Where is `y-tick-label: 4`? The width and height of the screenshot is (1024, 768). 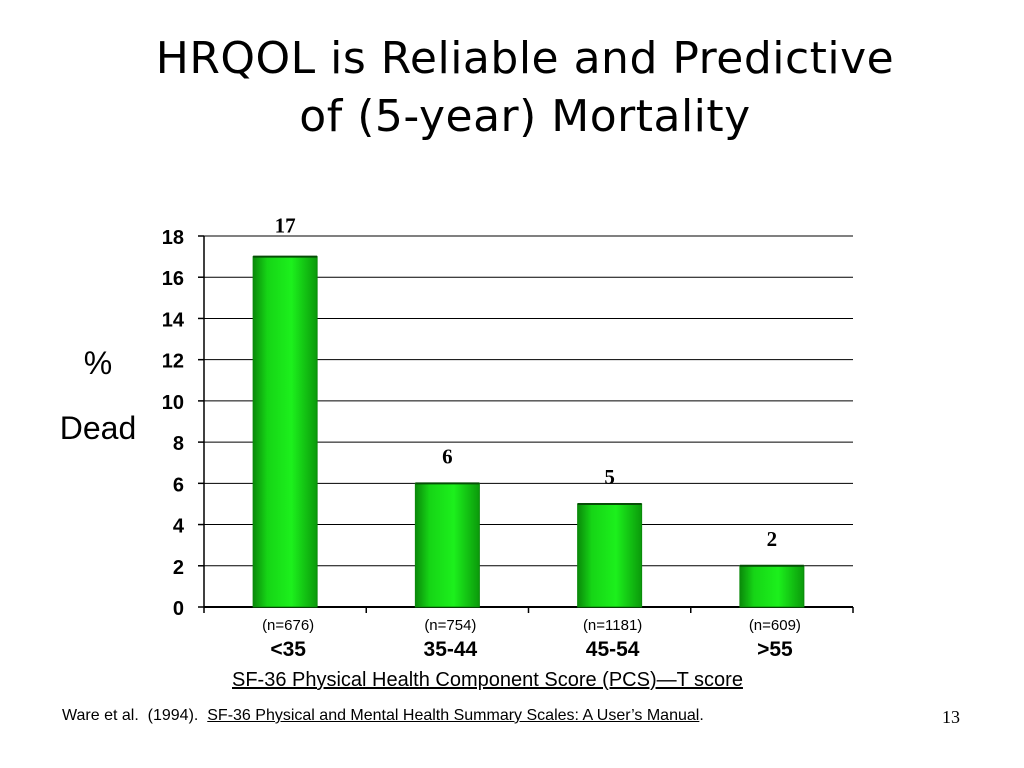 y-tick-label: 4 is located at coordinates (179, 527).